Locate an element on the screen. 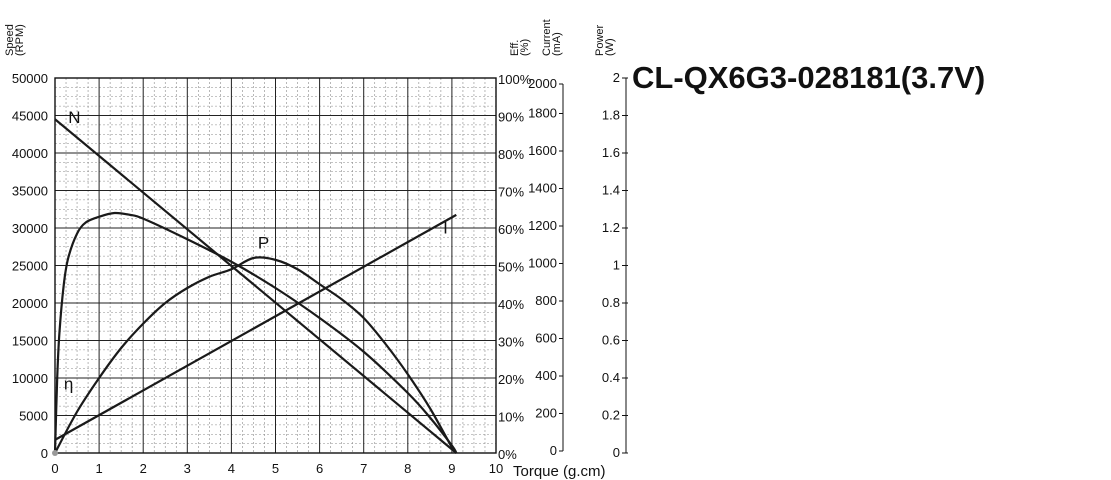 The image size is (1111, 480). current-tick-label: 1000 is located at coordinates (542, 263).